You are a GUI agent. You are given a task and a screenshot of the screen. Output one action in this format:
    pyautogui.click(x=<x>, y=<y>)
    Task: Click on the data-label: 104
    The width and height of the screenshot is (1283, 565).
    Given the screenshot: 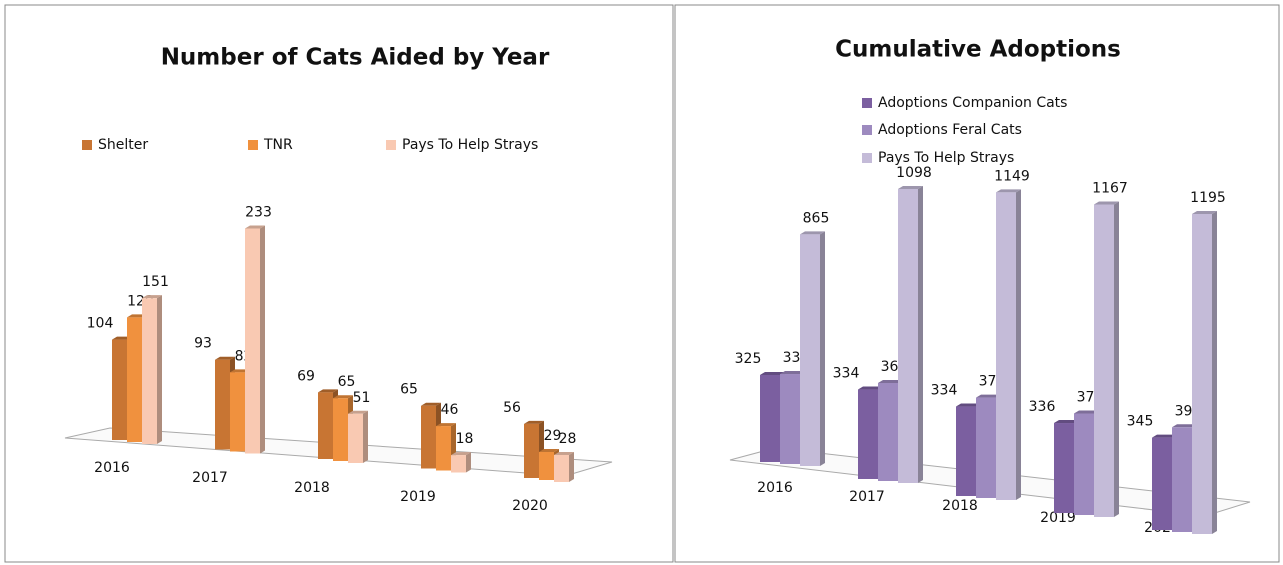 What is the action you would take?
    pyautogui.click(x=100, y=324)
    